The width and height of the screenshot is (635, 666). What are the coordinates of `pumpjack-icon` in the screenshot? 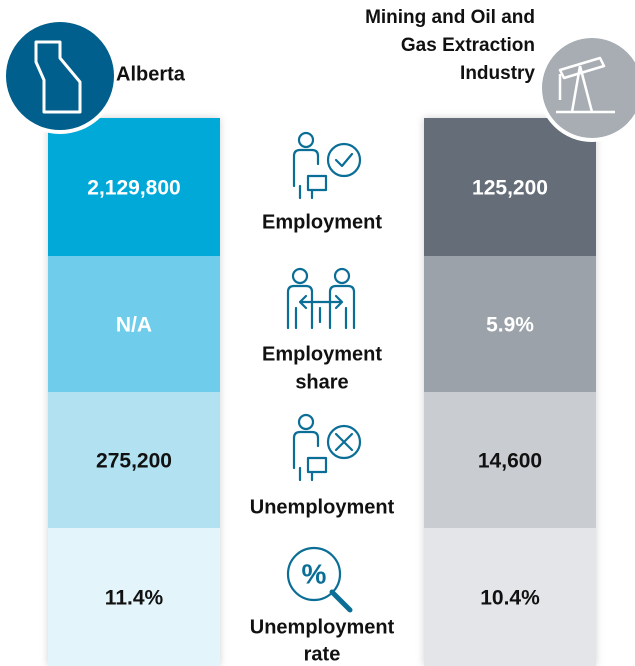 It's located at (585, 85).